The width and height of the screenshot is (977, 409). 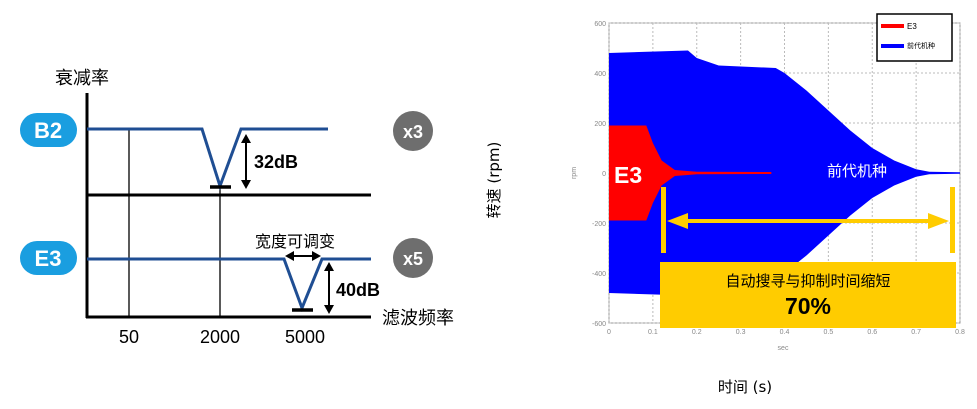 I want to click on e3-depth-label: 40dB, so click(x=358, y=290).